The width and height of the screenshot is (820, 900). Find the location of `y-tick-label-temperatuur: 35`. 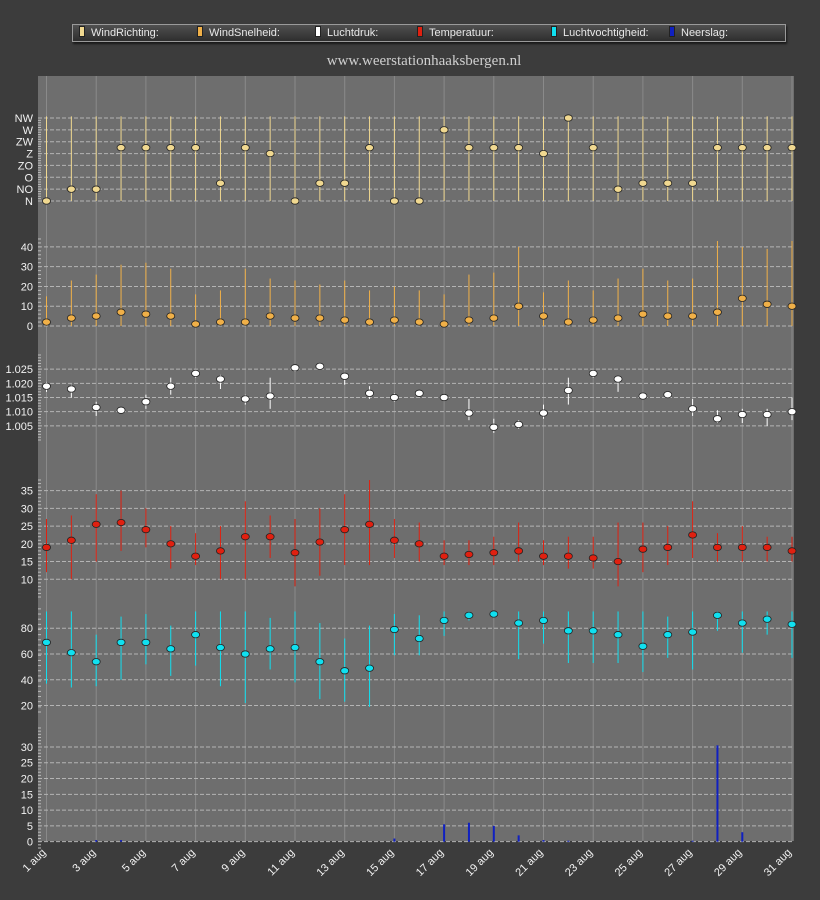

y-tick-label-temperatuur: 35 is located at coordinates (27, 492).